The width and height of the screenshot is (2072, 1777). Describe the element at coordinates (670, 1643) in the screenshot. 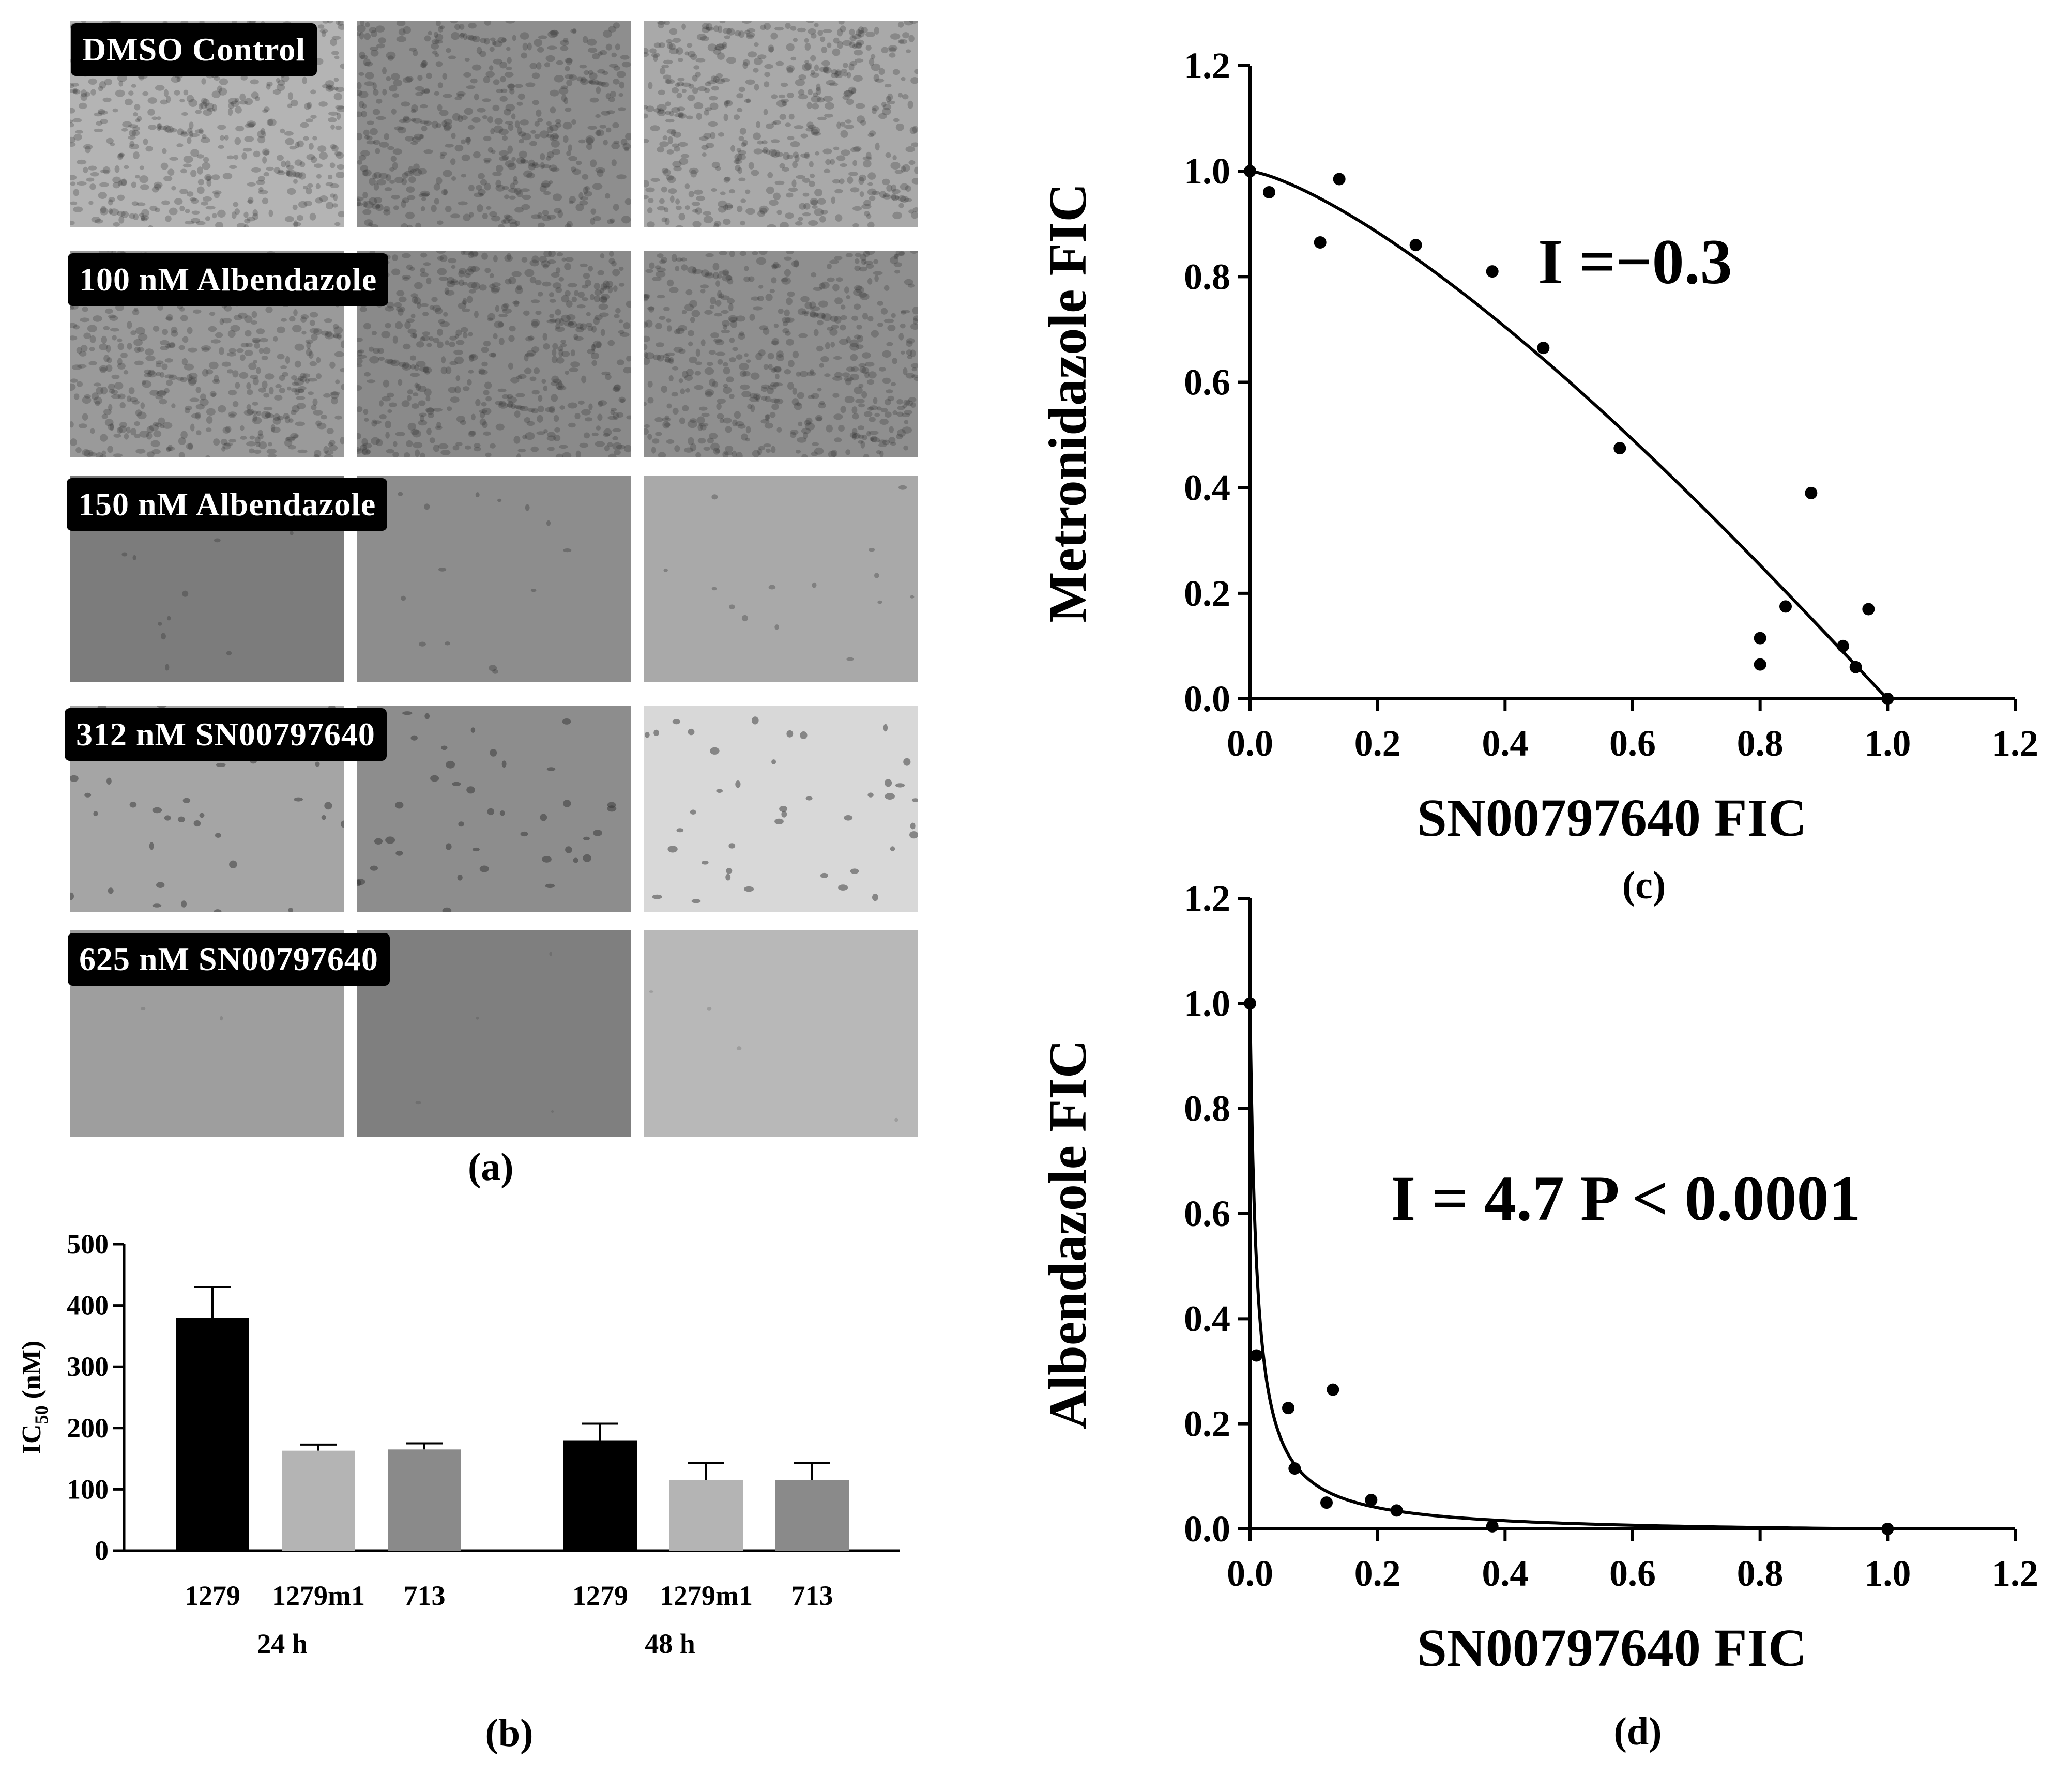

I see `group-label: 48 h` at that location.